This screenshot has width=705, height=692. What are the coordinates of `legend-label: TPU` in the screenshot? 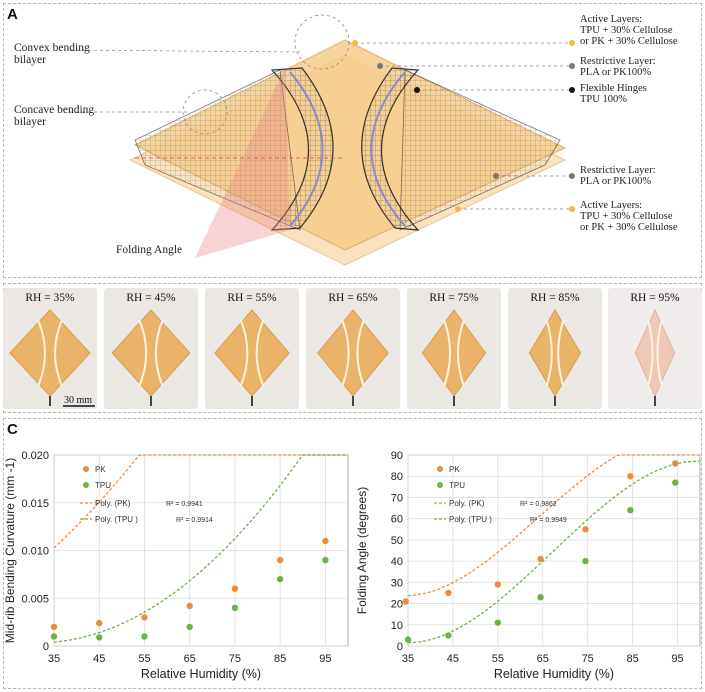 It's located at (103, 485).